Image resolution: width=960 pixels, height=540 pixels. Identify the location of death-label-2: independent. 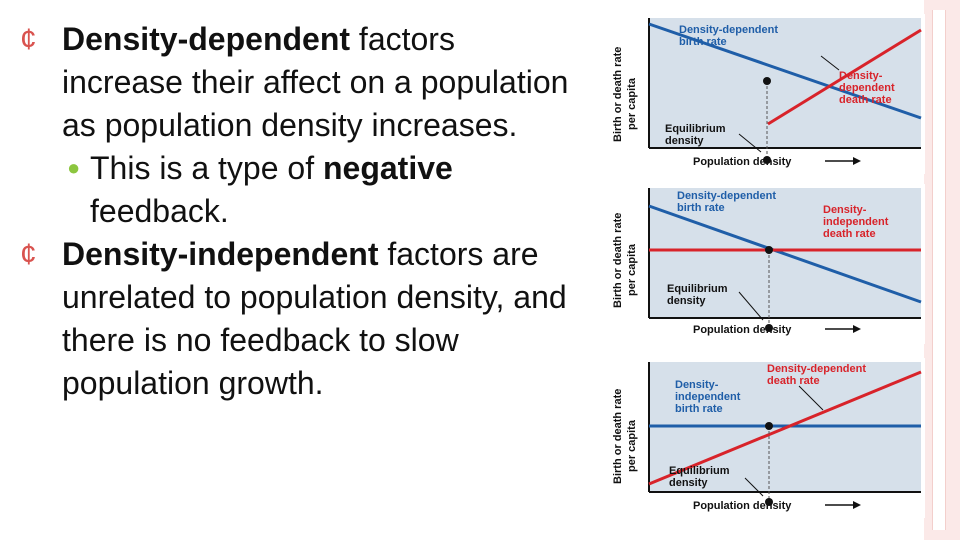
(856, 222).